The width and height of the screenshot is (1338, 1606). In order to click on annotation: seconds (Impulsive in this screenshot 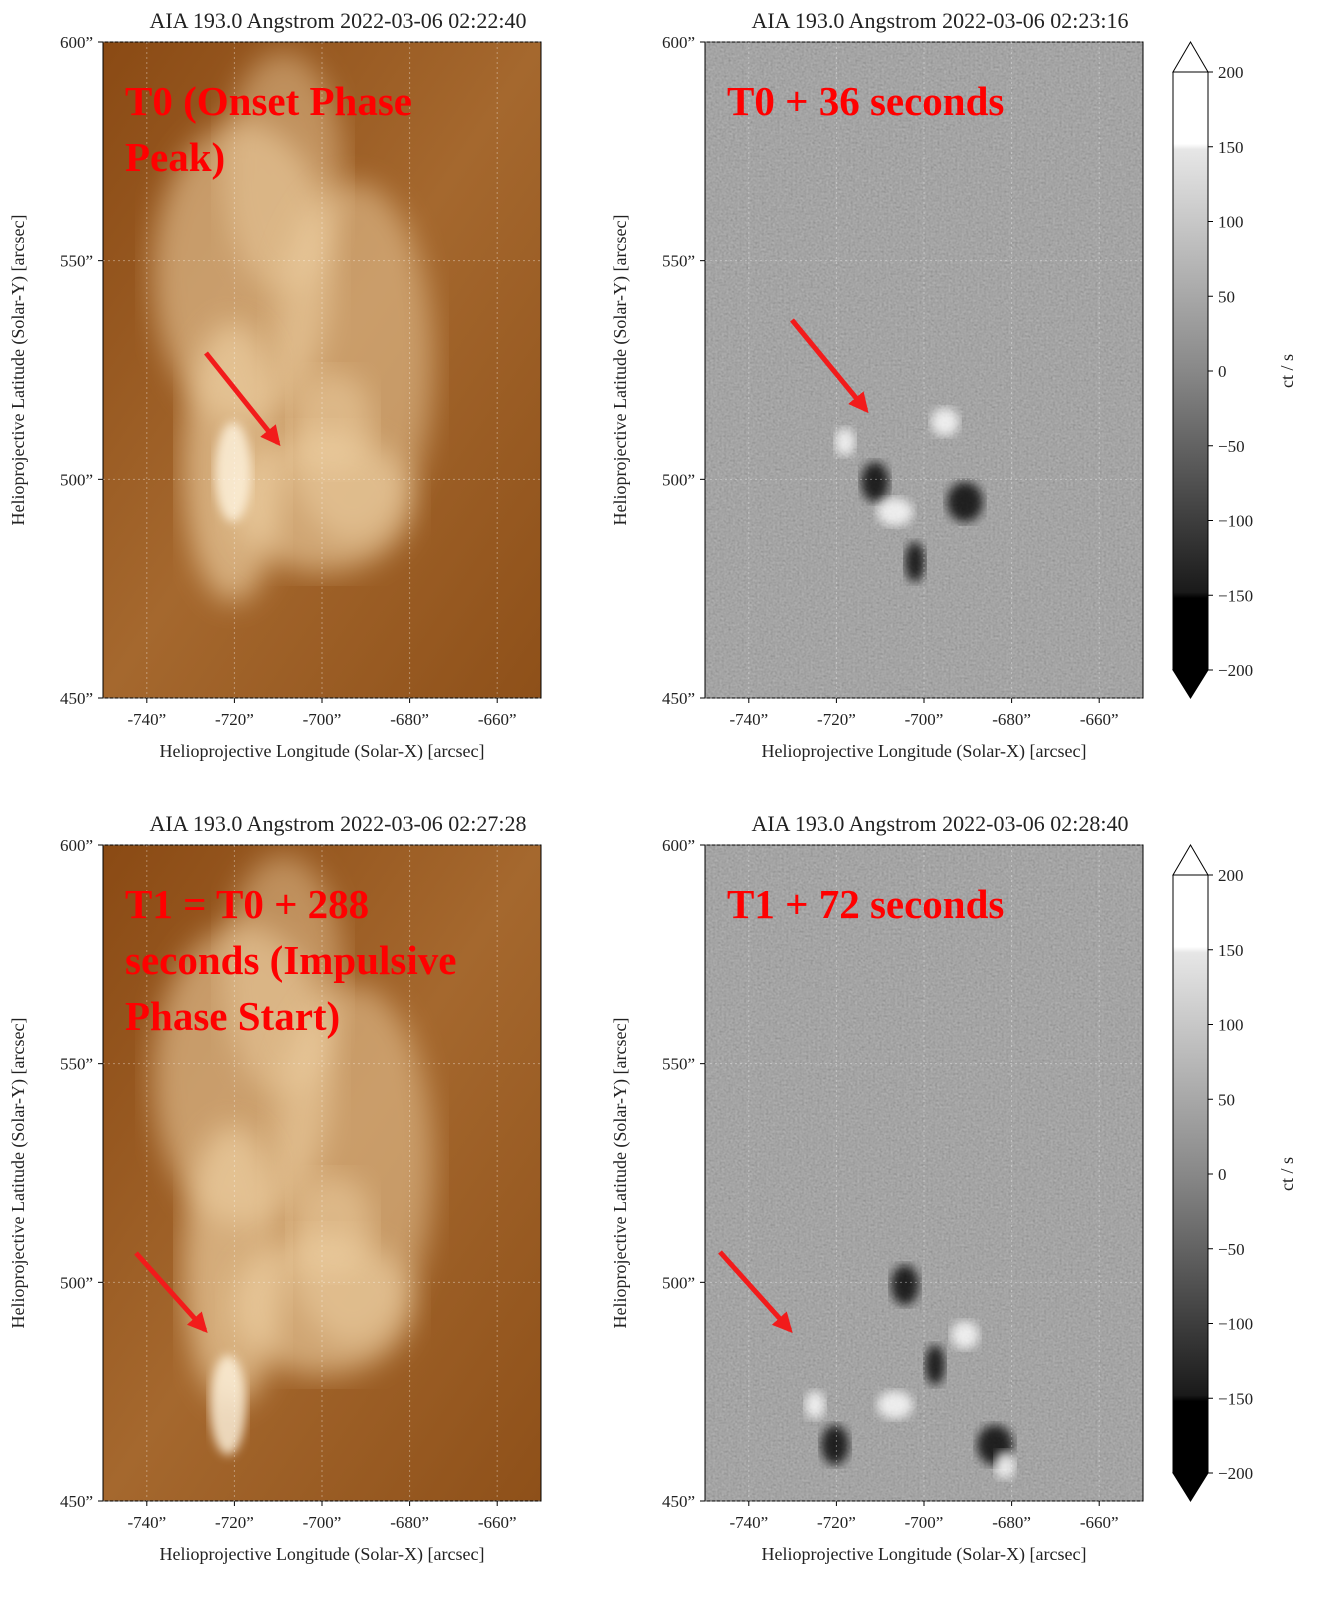, I will do `click(290, 960)`.